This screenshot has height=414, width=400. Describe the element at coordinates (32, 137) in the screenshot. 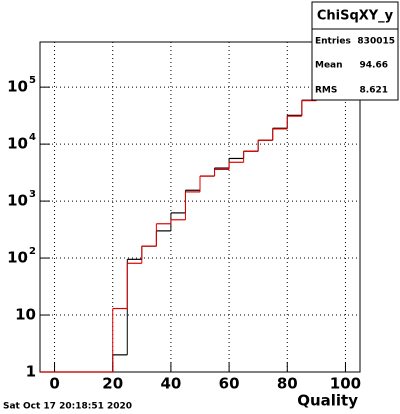

I see `y-tick-exponent: 4` at that location.